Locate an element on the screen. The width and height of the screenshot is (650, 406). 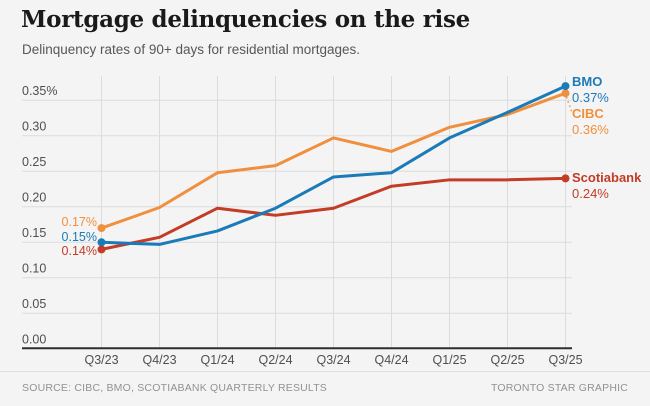
end-dot-bmo is located at coordinates (565, 86).